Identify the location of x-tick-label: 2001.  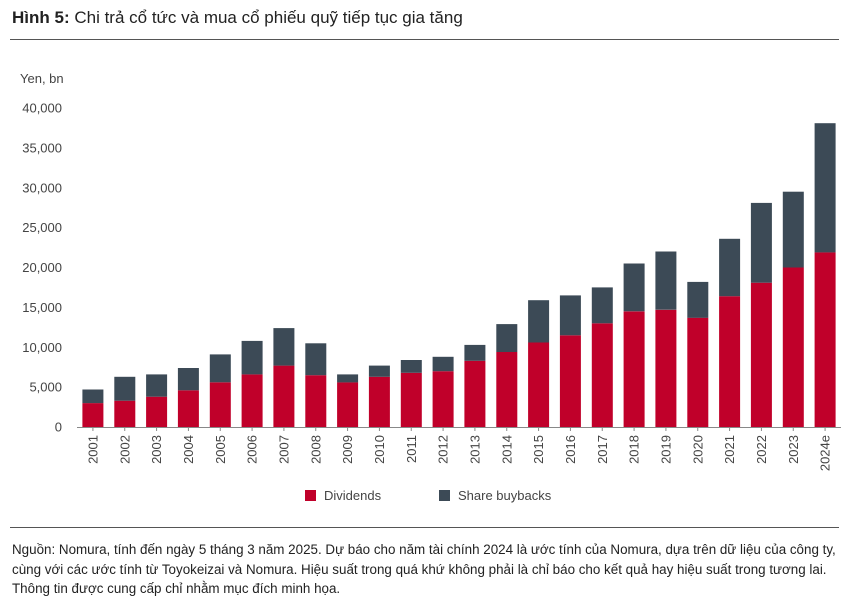
(92, 449).